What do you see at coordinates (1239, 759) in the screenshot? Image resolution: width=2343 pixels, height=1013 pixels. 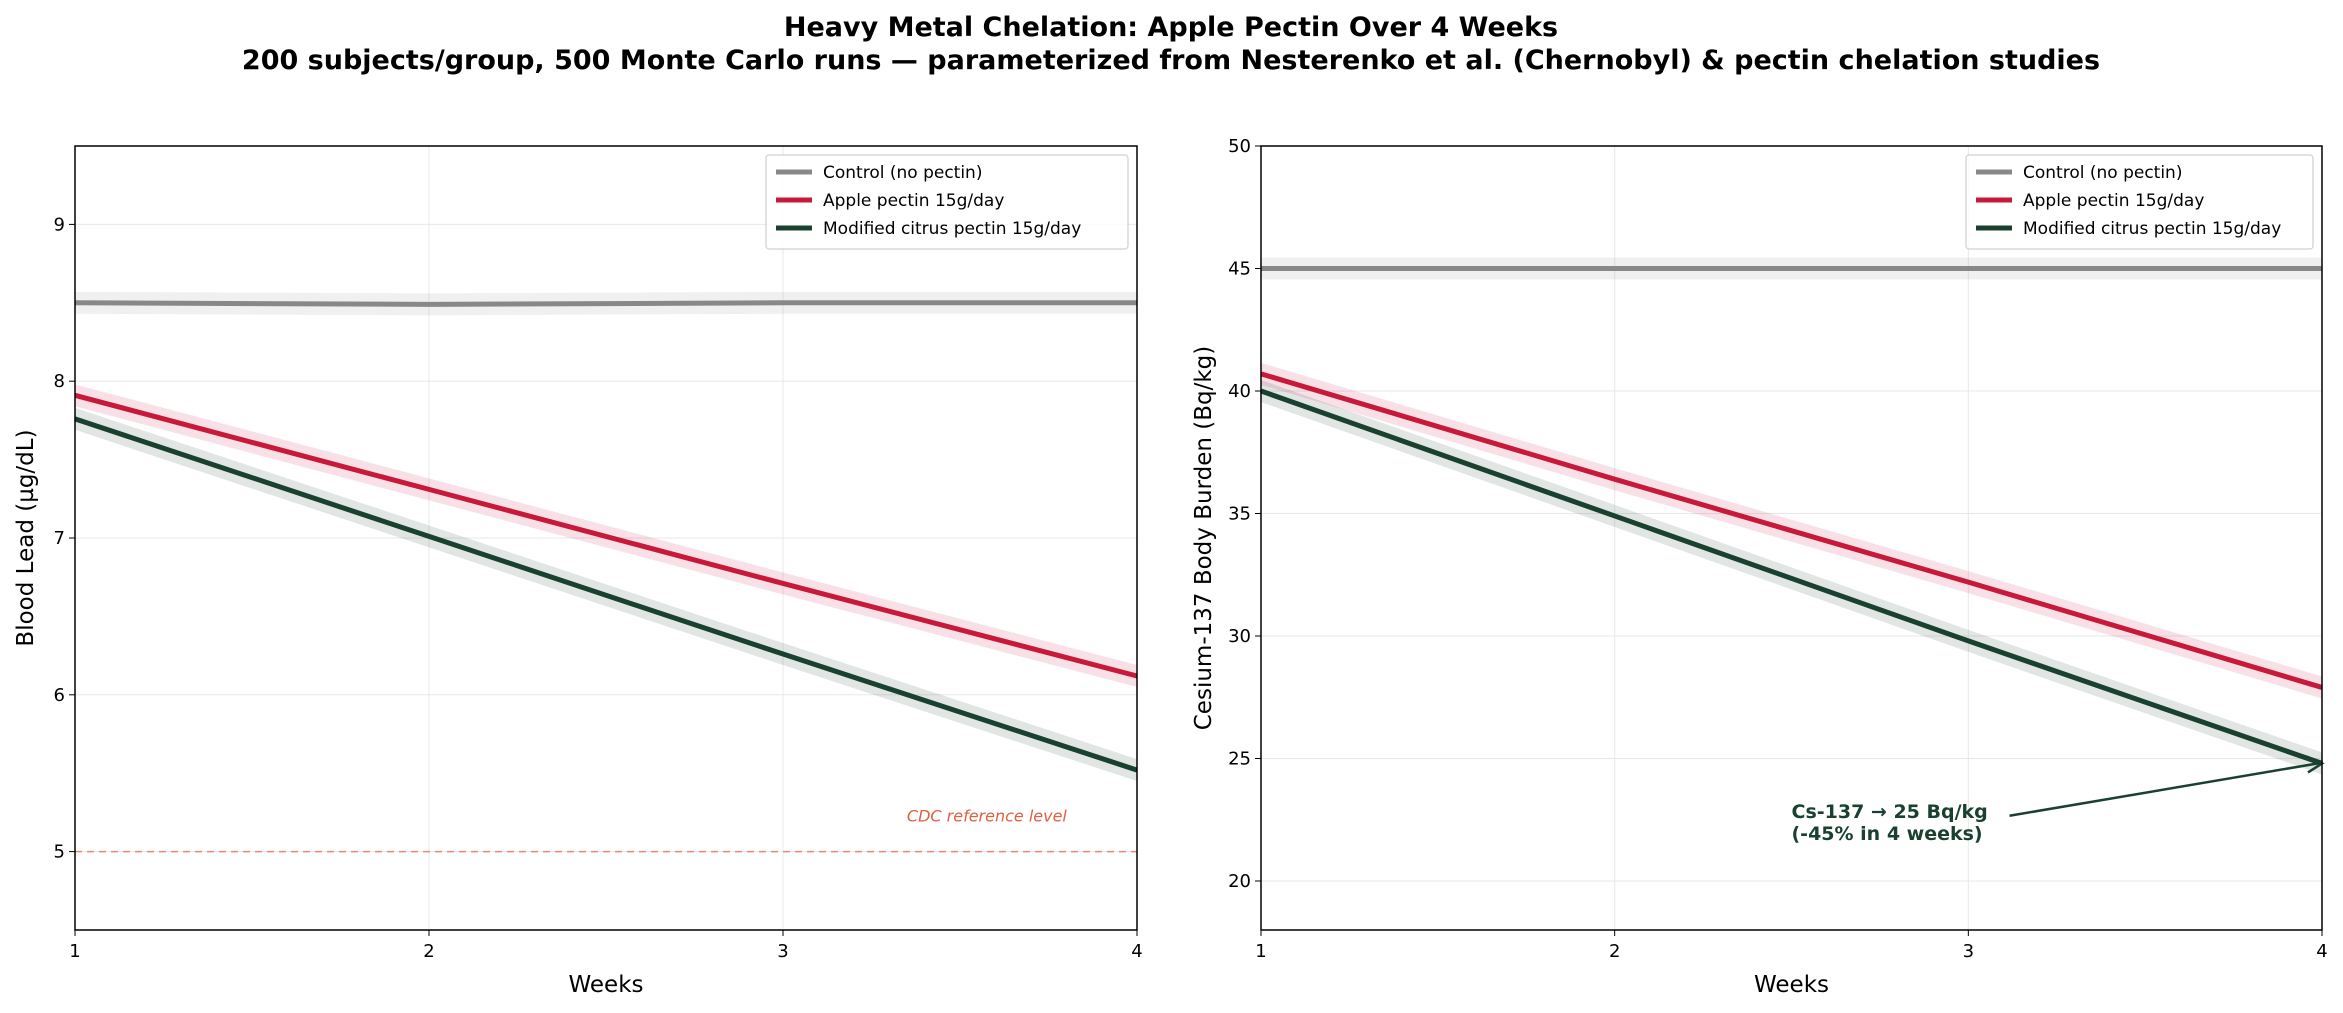 I see `y-tick-label: 25` at bounding box center [1239, 759].